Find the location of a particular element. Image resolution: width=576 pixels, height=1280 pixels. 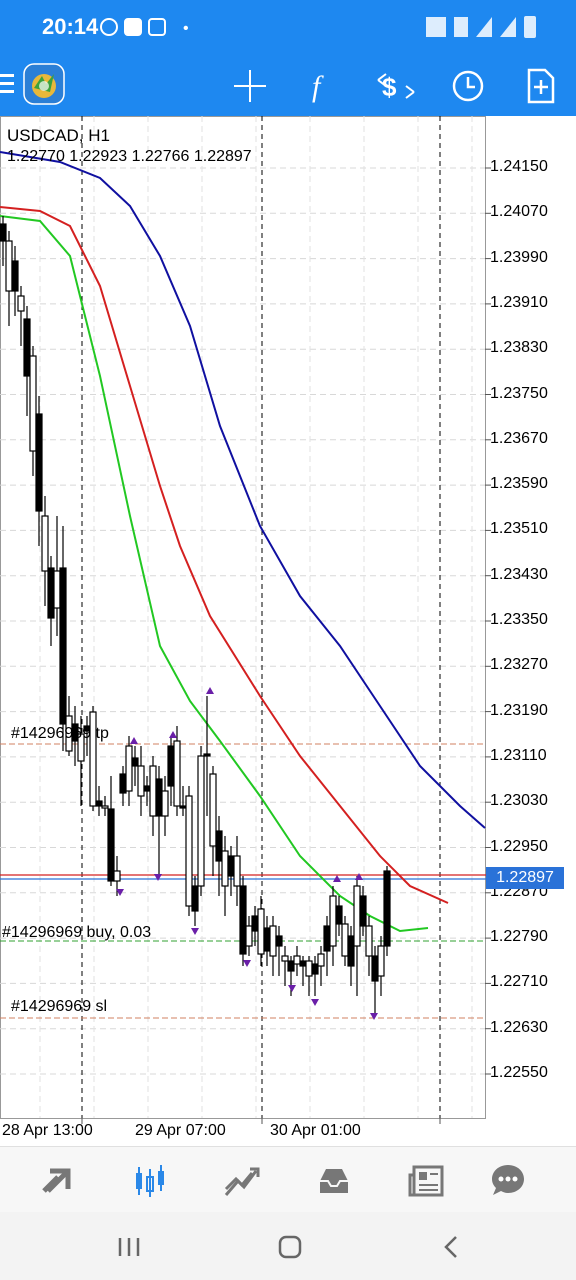

quotes-icon is located at coordinates (58, 1181).